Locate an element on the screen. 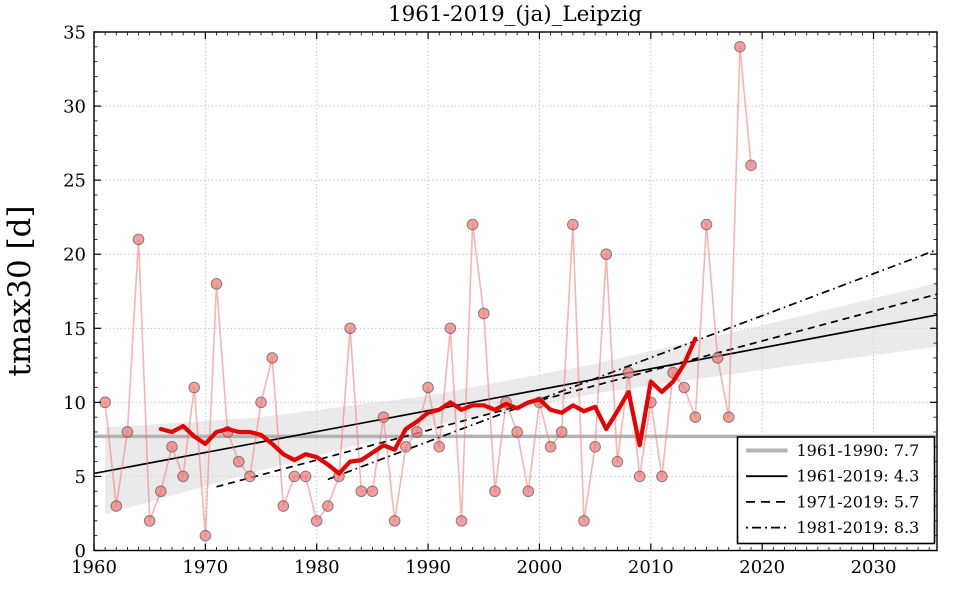  y-tick-label: 20 is located at coordinates (74, 255).